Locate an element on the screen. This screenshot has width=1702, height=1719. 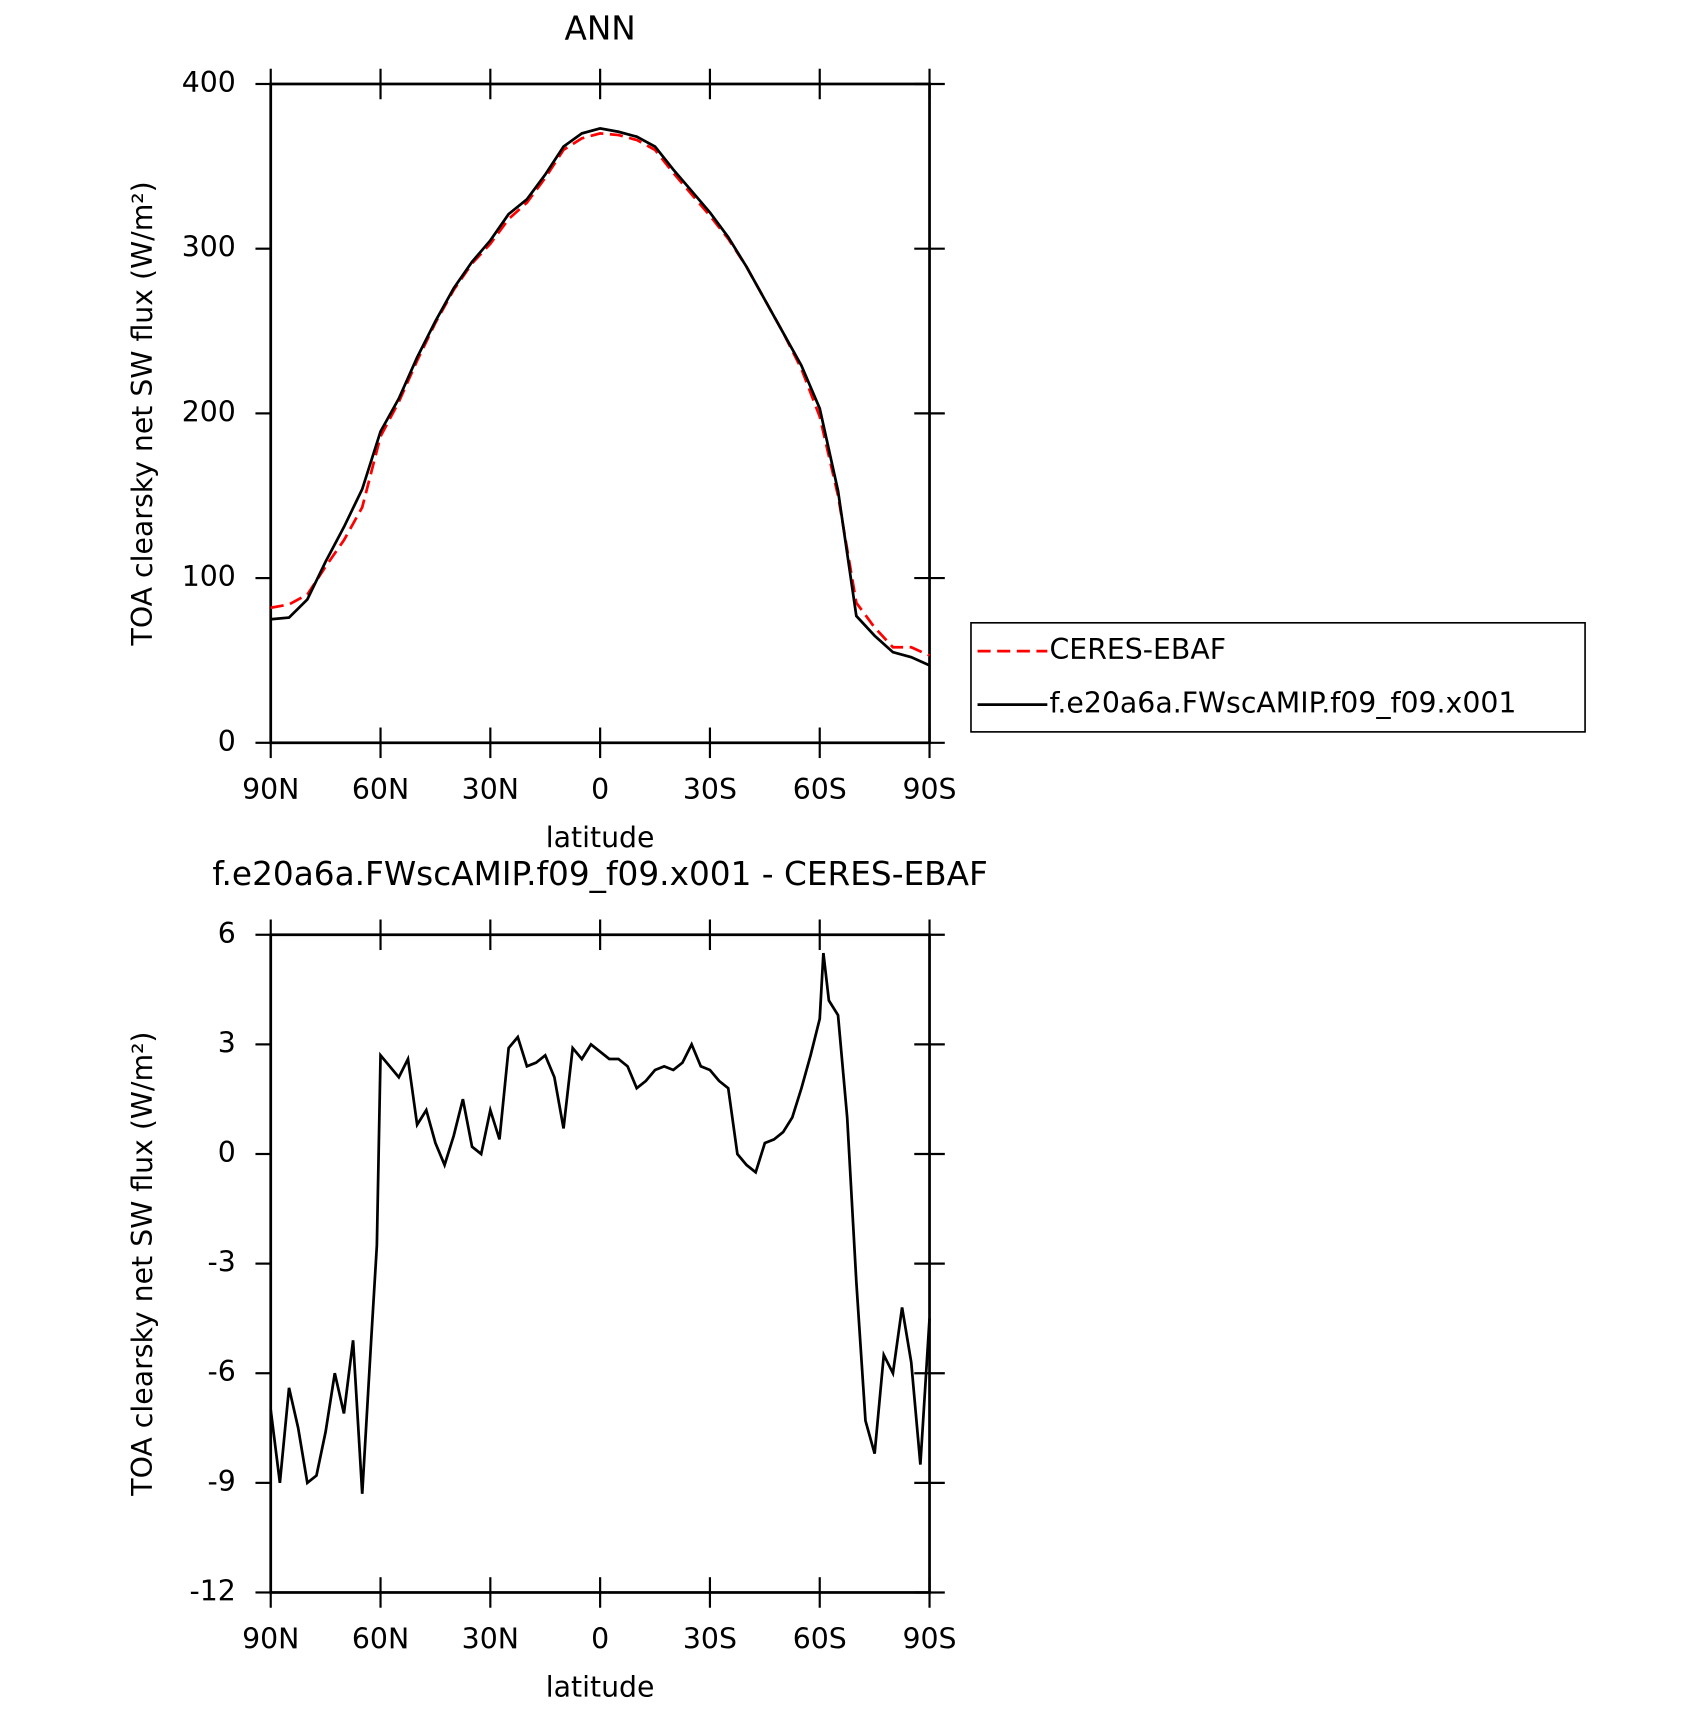
plot-frame is located at coordinates (600, 1263).